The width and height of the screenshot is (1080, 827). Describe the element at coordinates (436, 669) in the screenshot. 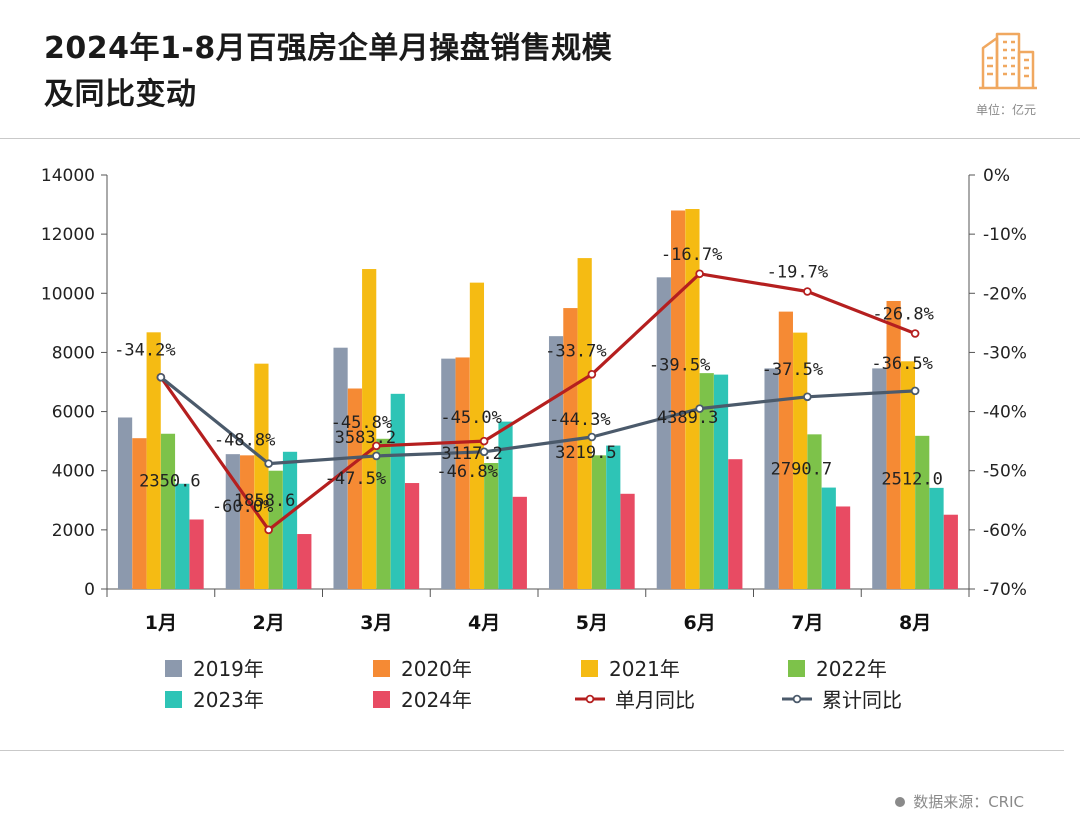

I see `legend-label: 2020年` at that location.